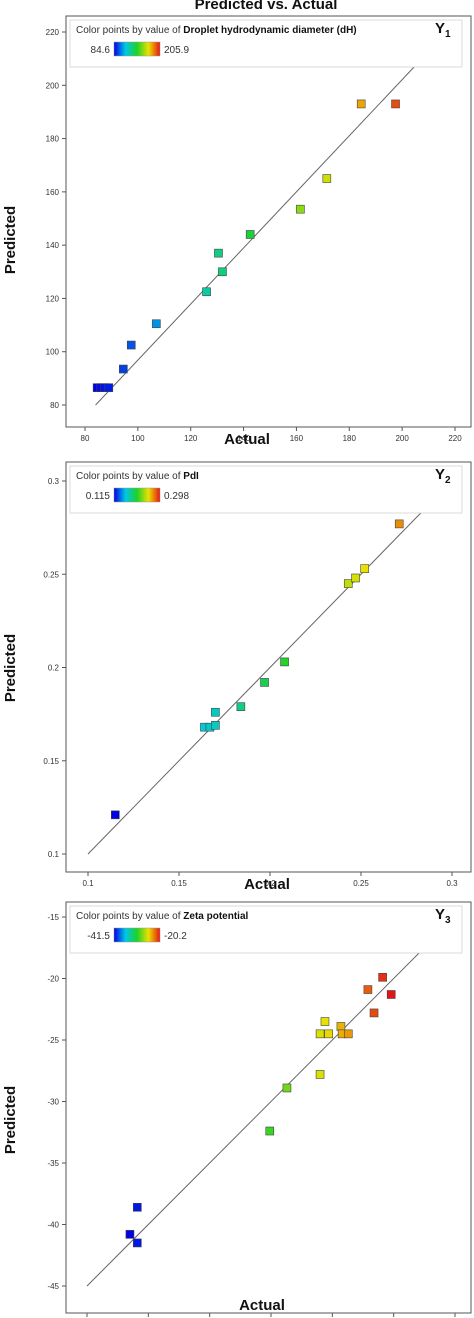  What do you see at coordinates (269, 30) in the screenshot?
I see `chart-1-legend-variable: Droplet hydrodynamic diameter (dH)` at bounding box center [269, 30].